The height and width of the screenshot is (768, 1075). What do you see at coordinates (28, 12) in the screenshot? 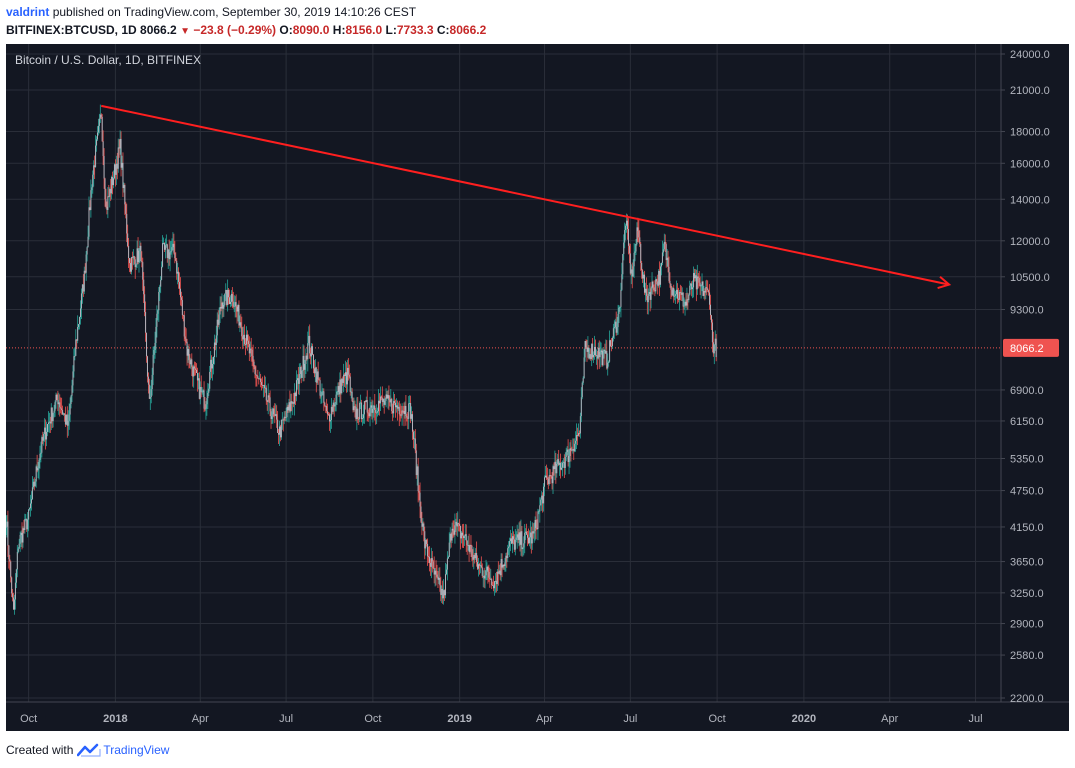
I see `author-name: valdrint` at bounding box center [28, 12].